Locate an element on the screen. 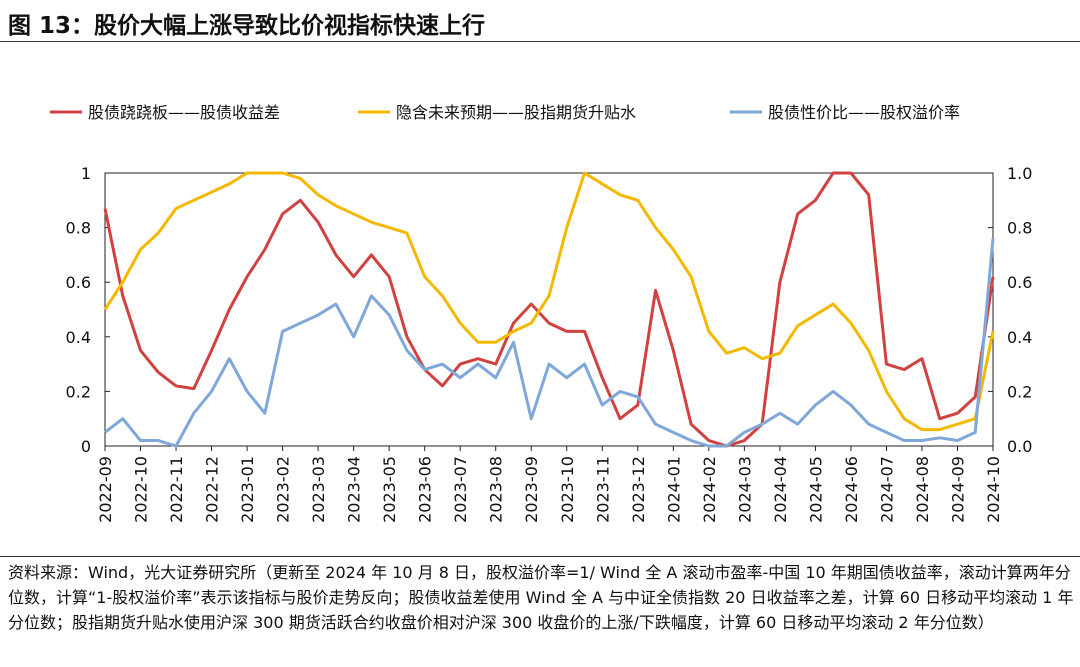  x-tick-label: 2022-09 is located at coordinates (105, 489).